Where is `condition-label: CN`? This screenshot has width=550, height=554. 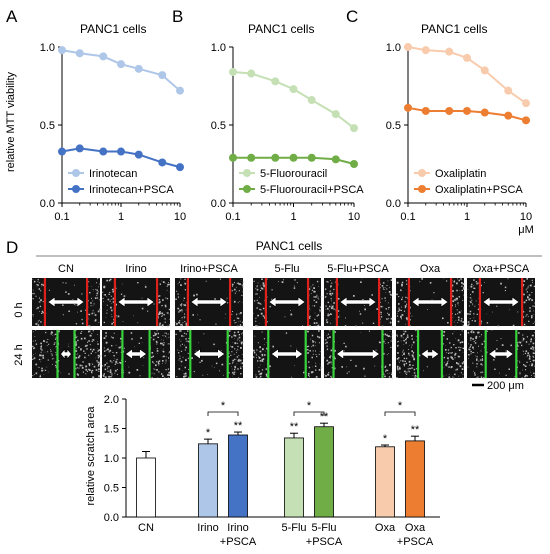 condition-label: CN is located at coordinates (66, 269).